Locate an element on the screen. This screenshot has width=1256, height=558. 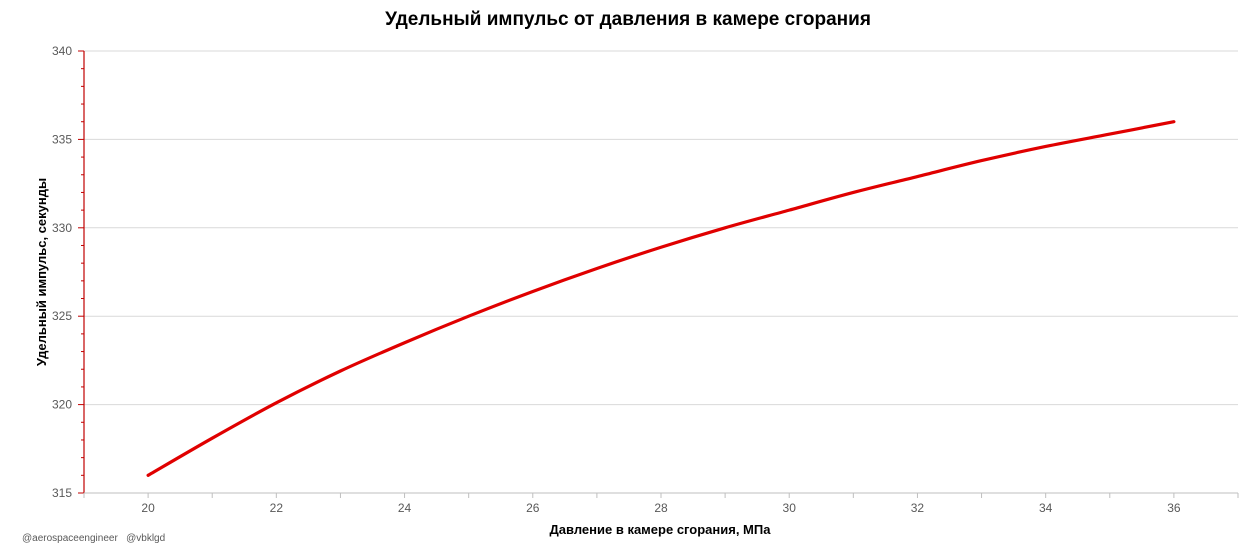
x-tick-label: 26 is located at coordinates (533, 508).